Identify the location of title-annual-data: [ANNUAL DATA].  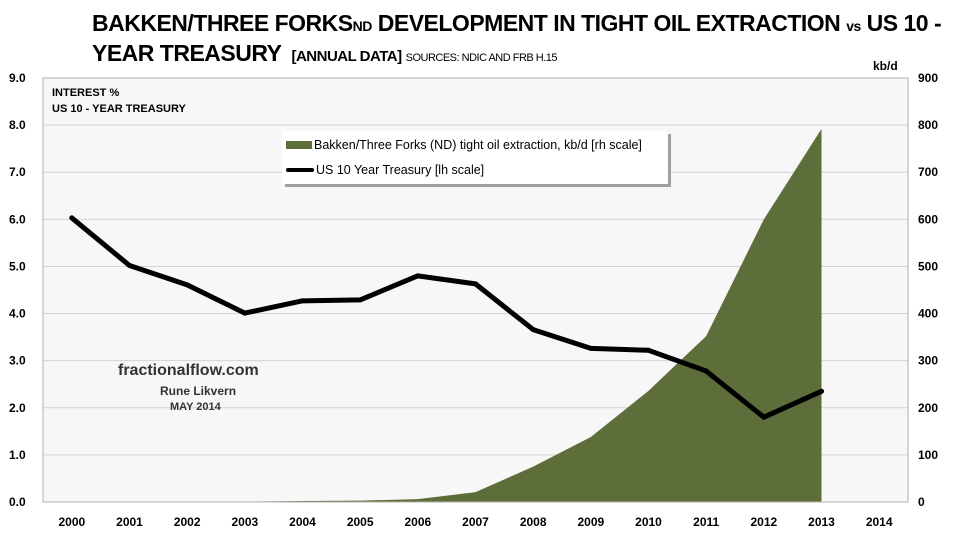
(346, 56).